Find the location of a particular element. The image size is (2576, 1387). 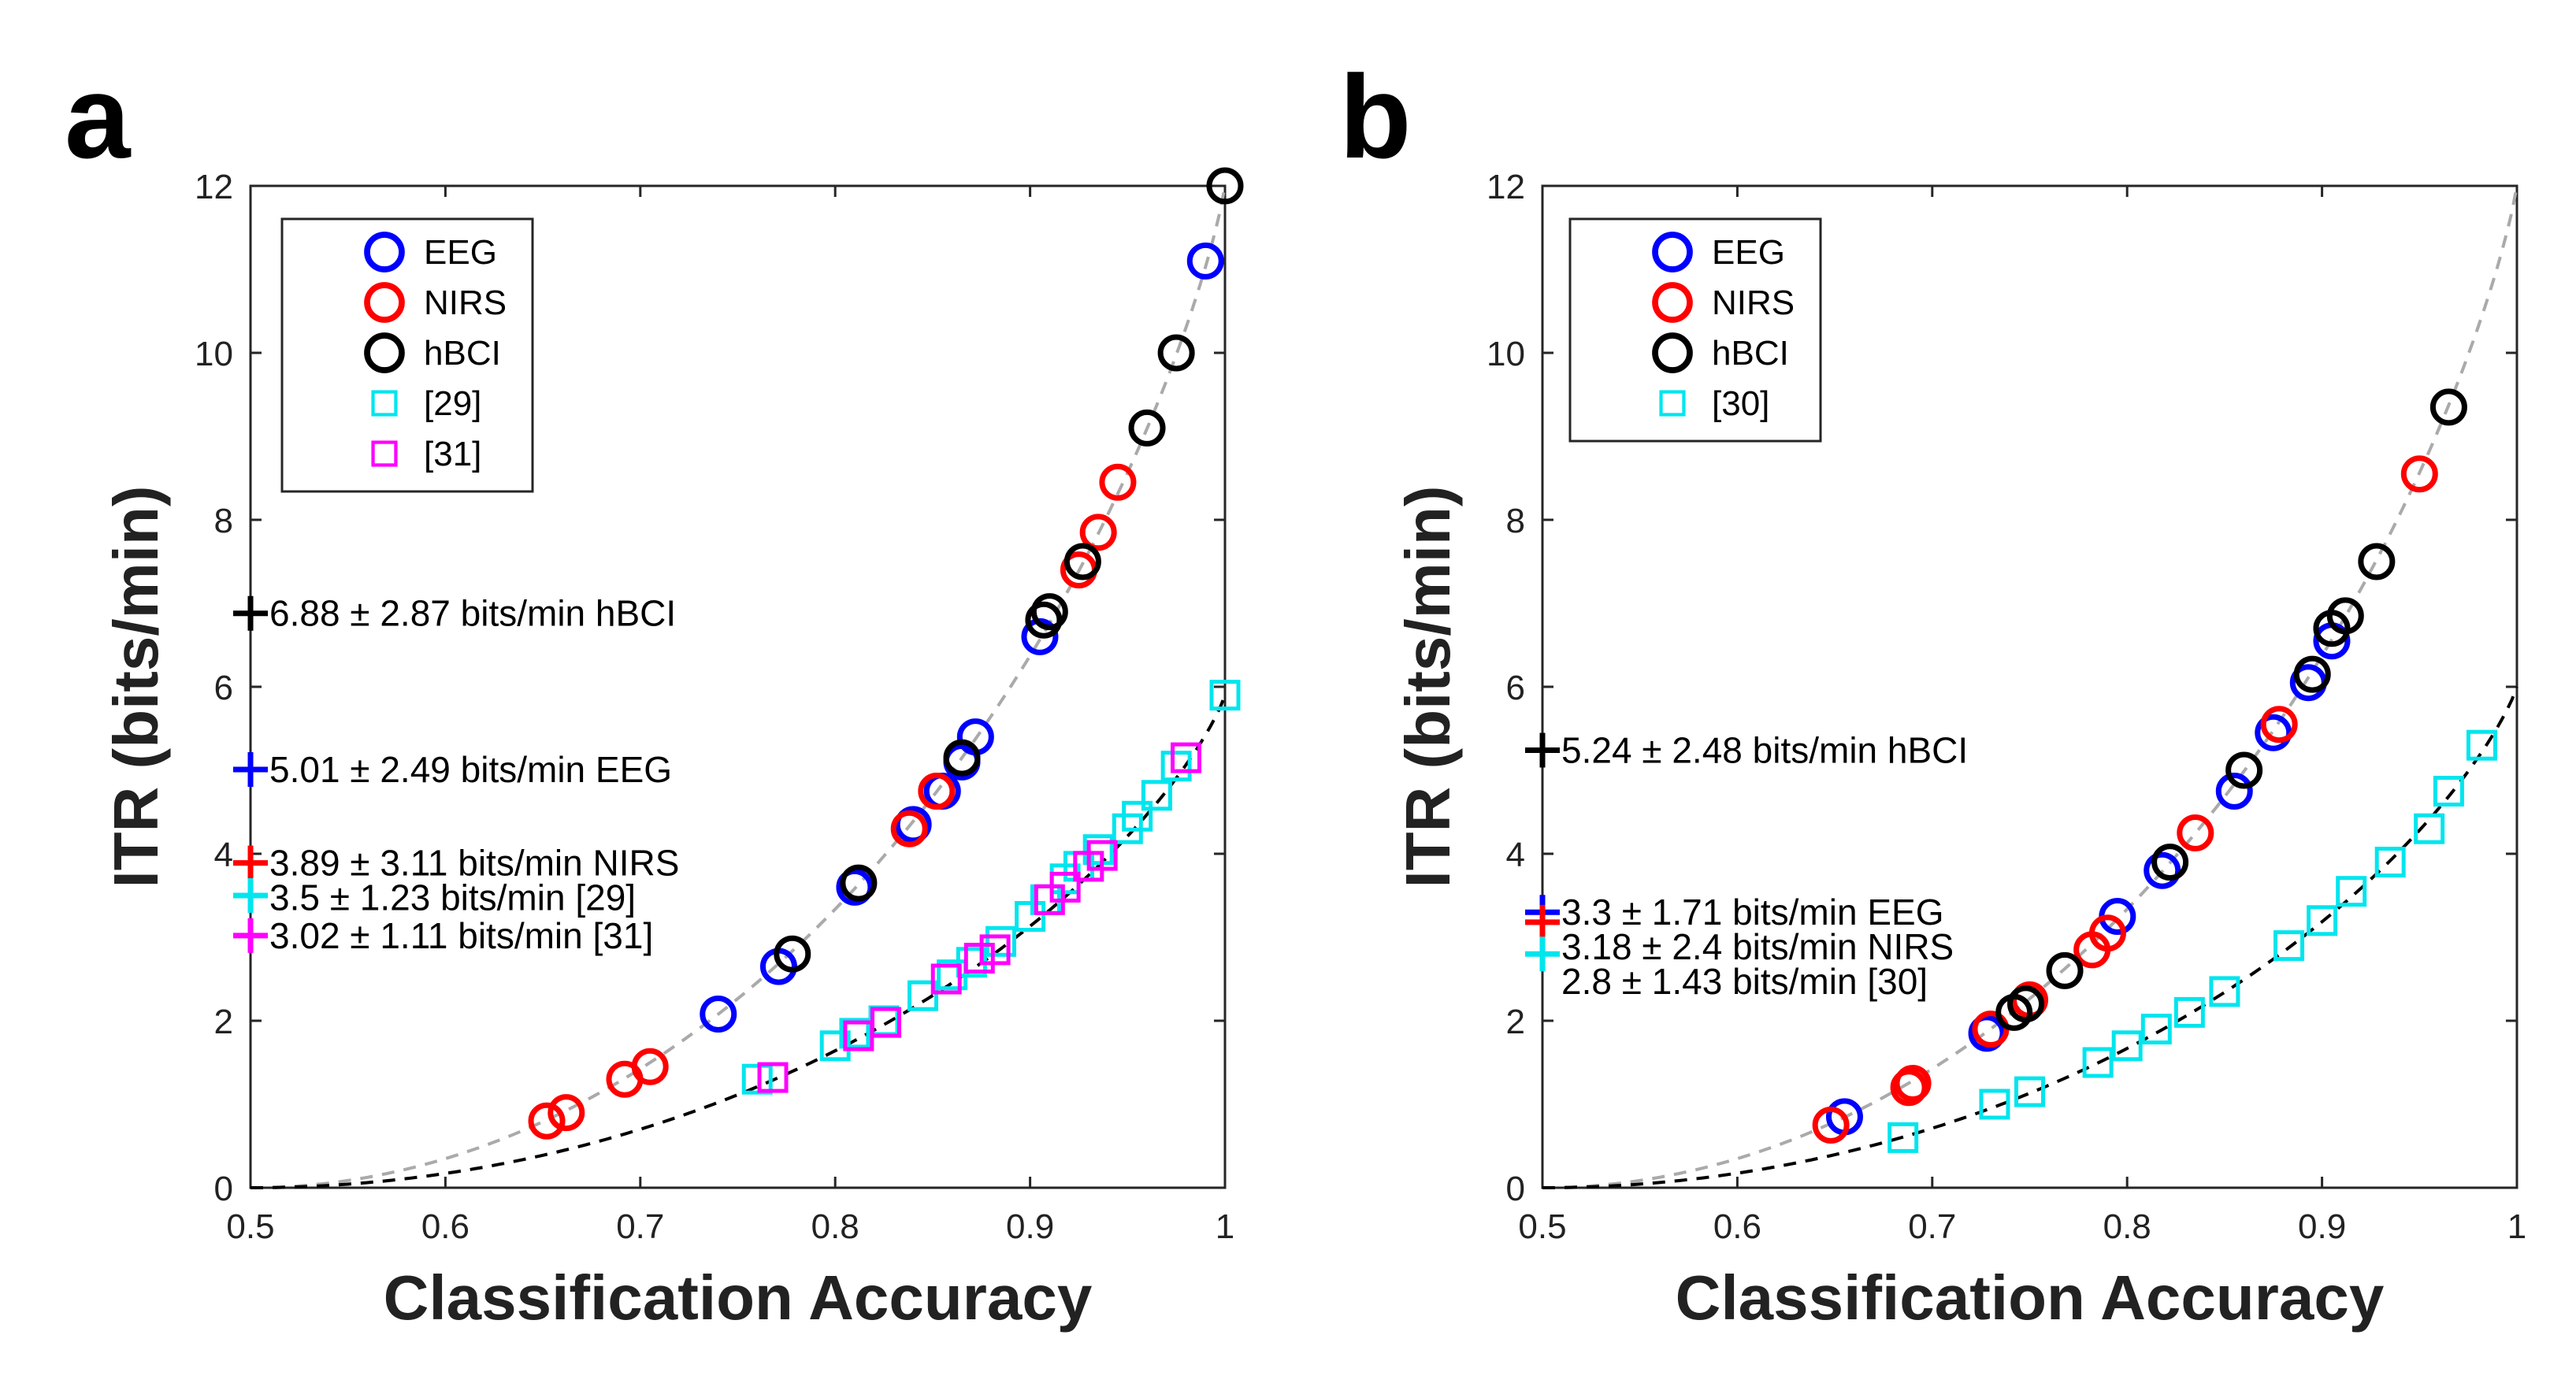

series-ref31 is located at coordinates (979, 917).